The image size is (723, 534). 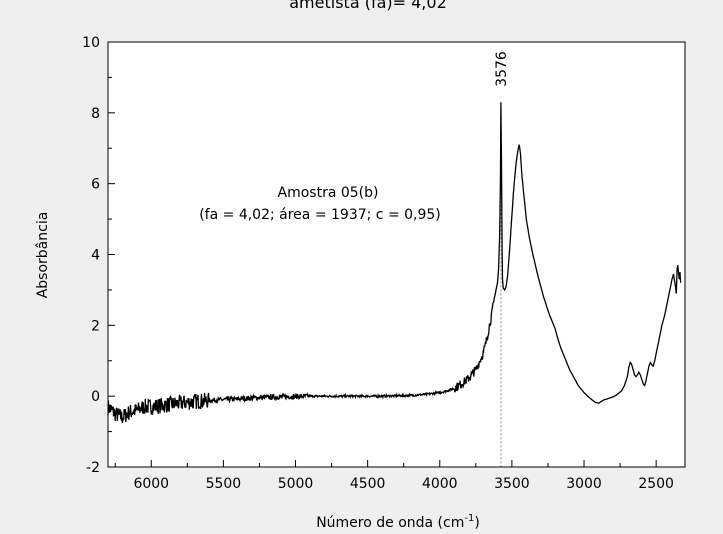 I want to click on annotation-sample: Amostra 05(b), so click(x=328, y=193).